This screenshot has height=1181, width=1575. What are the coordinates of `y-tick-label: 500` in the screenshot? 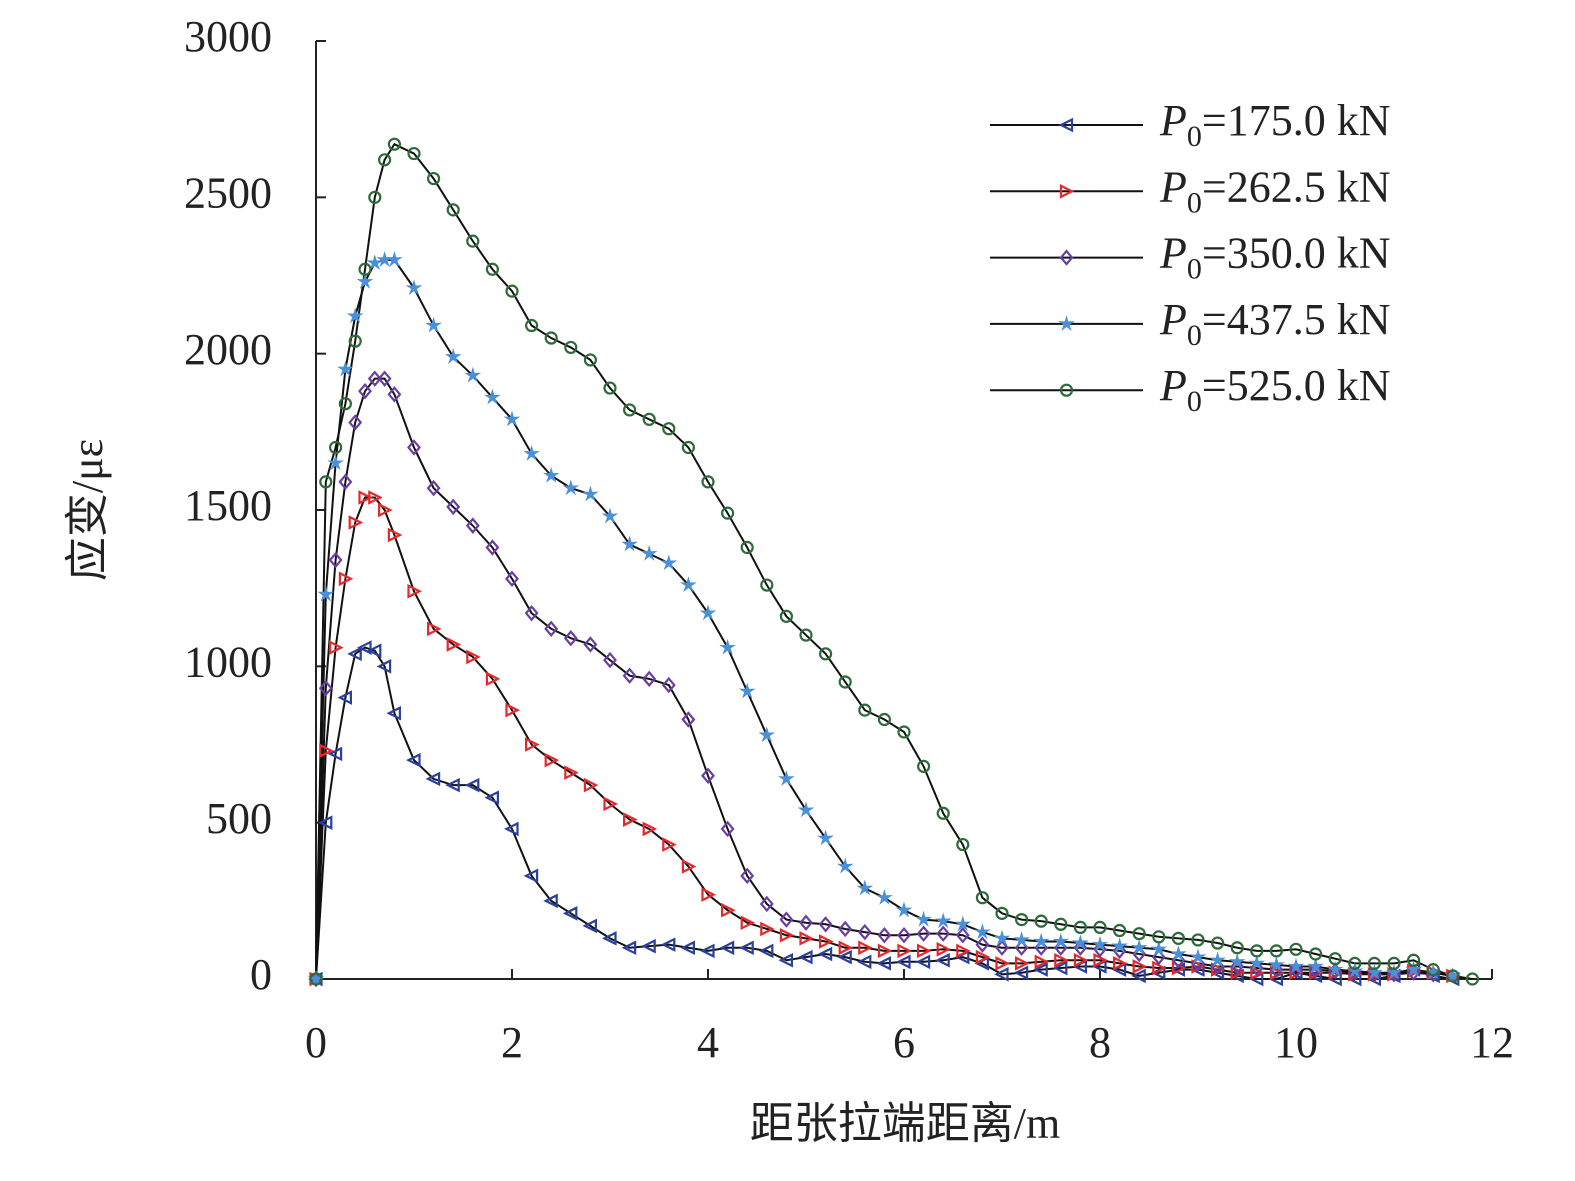 It's located at (239, 818).